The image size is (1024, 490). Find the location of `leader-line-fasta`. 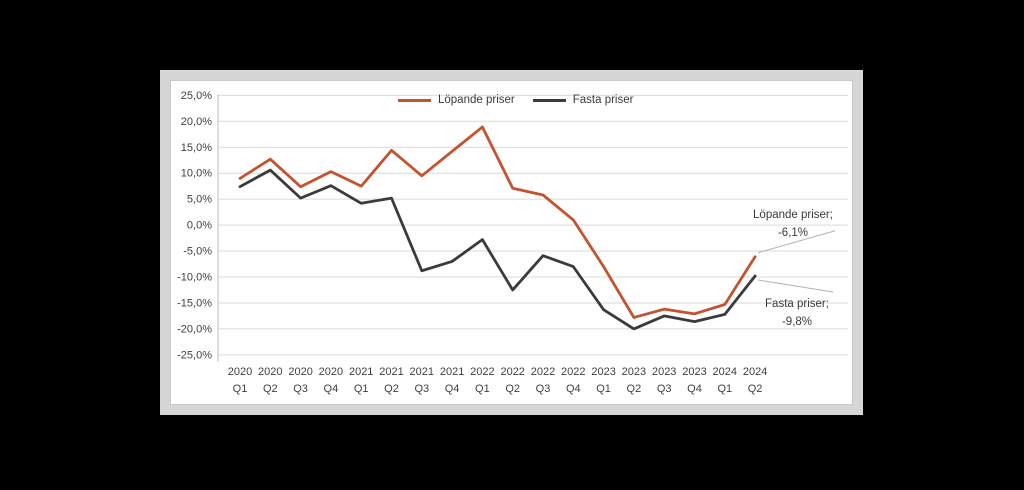

leader-line-fasta is located at coordinates (796, 286).